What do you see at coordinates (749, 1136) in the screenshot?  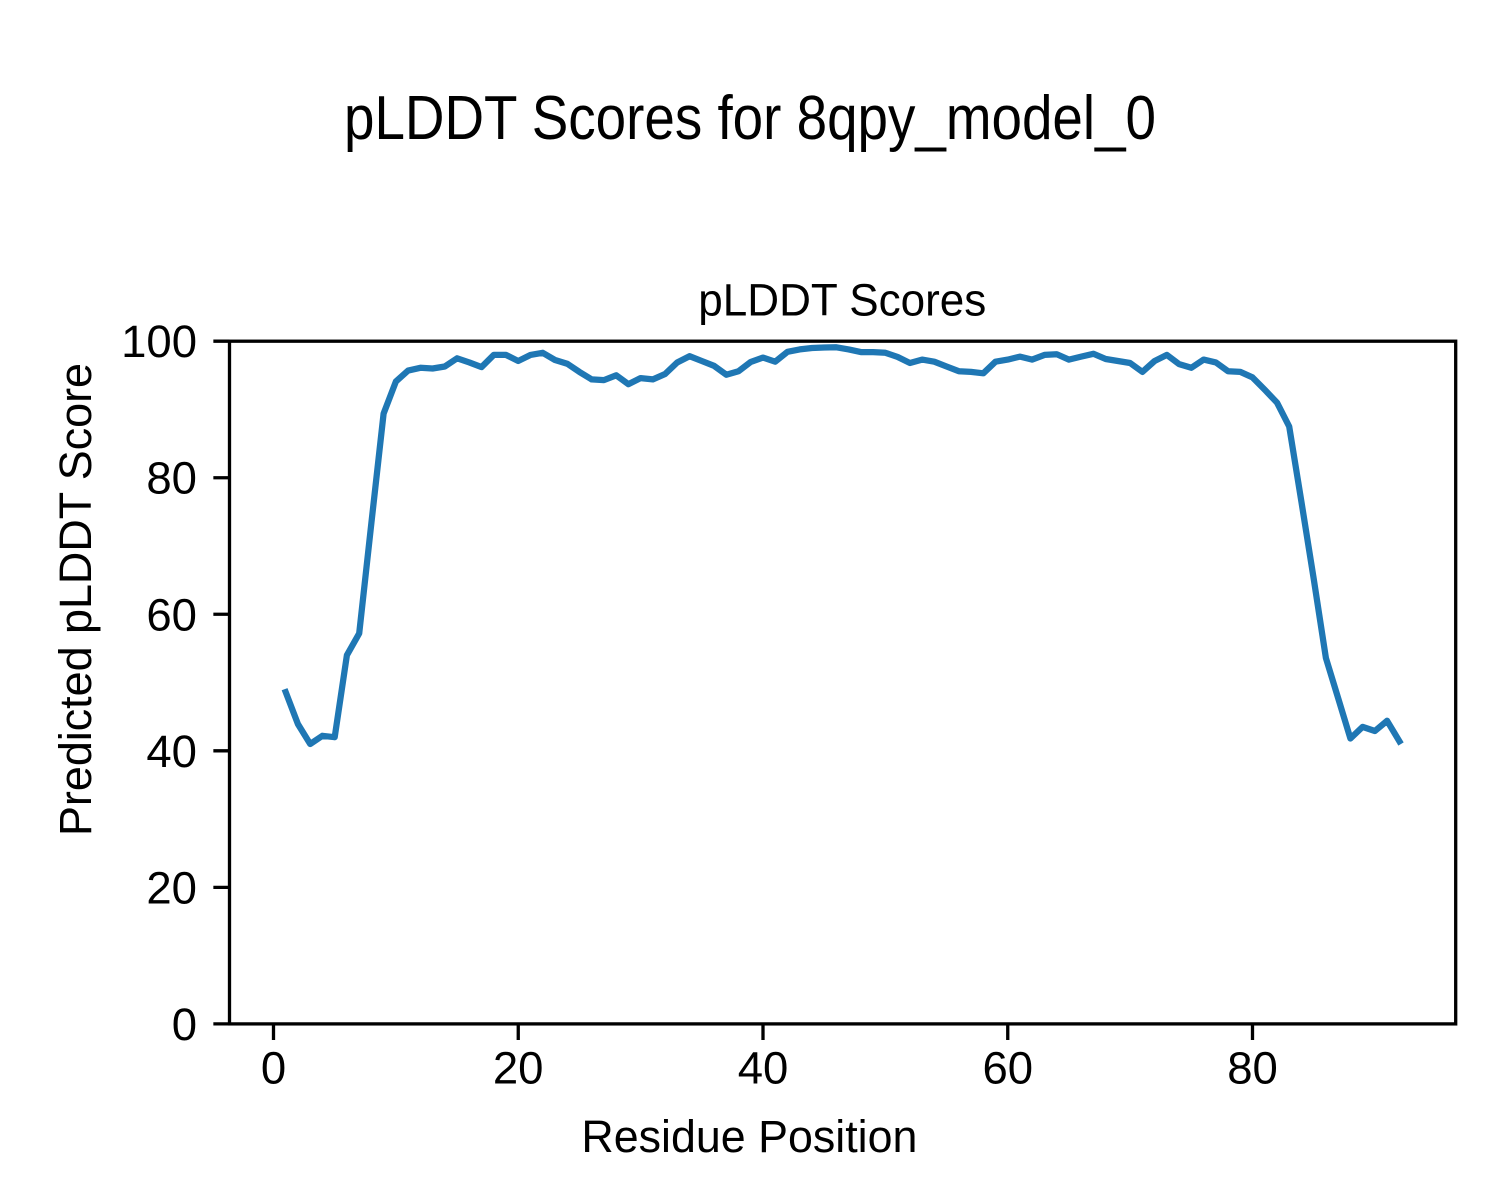 I see `svg-text: Residue Position` at bounding box center [749, 1136].